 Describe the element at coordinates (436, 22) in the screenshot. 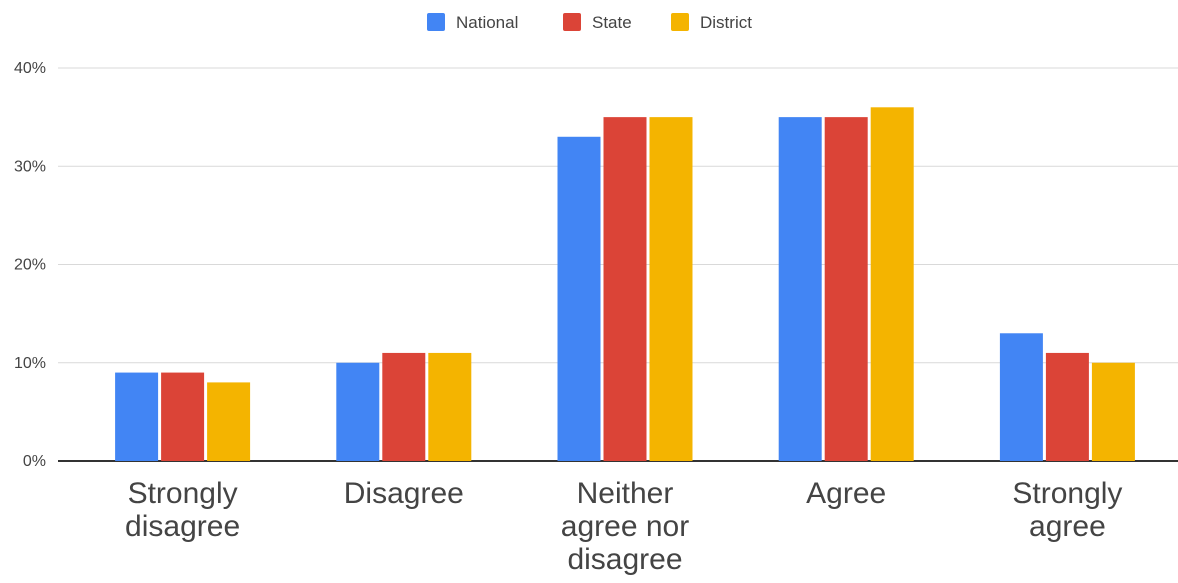

I see `legend-swatch-national` at that location.